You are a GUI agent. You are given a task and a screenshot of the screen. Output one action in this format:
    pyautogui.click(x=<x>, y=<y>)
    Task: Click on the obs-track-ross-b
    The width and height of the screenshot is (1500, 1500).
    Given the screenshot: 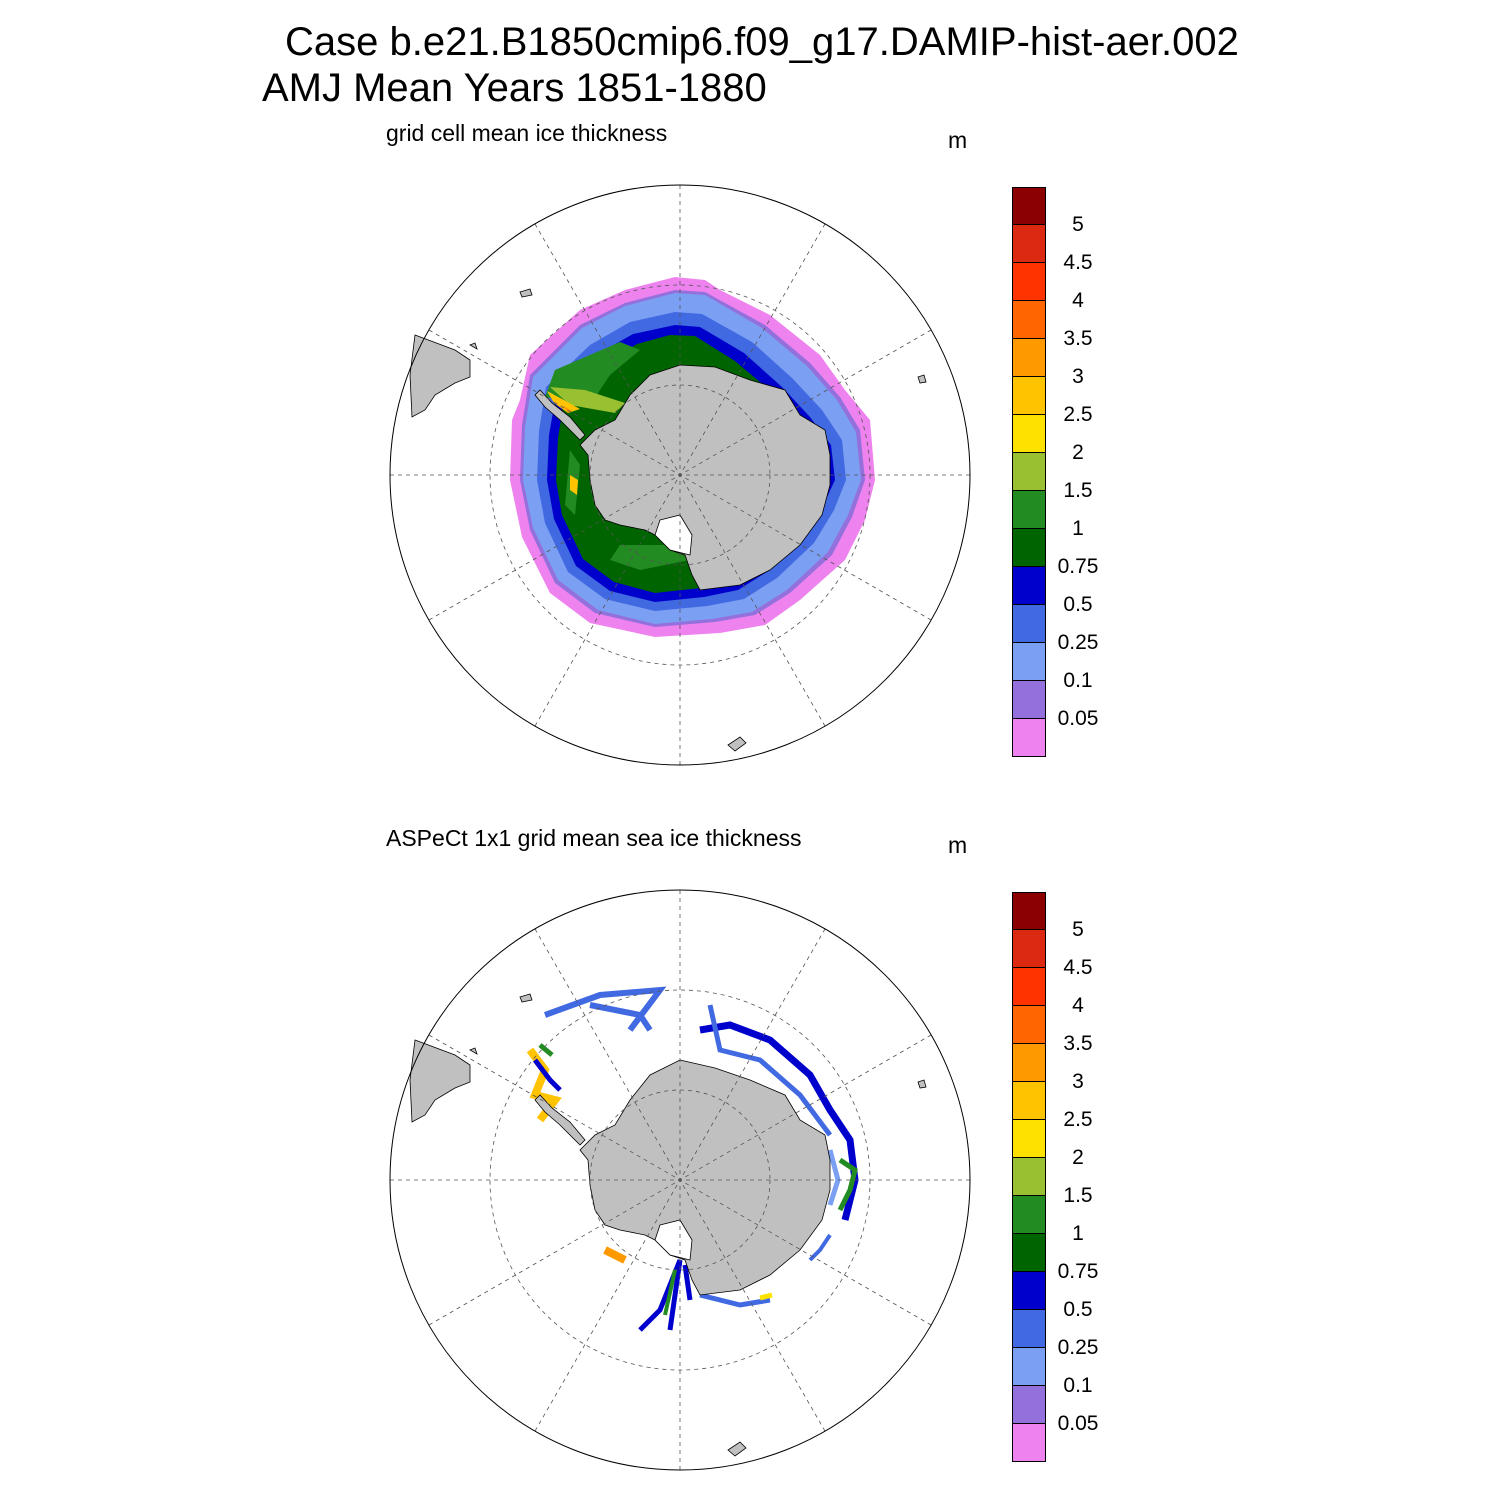 What is the action you would take?
    pyautogui.click(x=670, y=1292)
    